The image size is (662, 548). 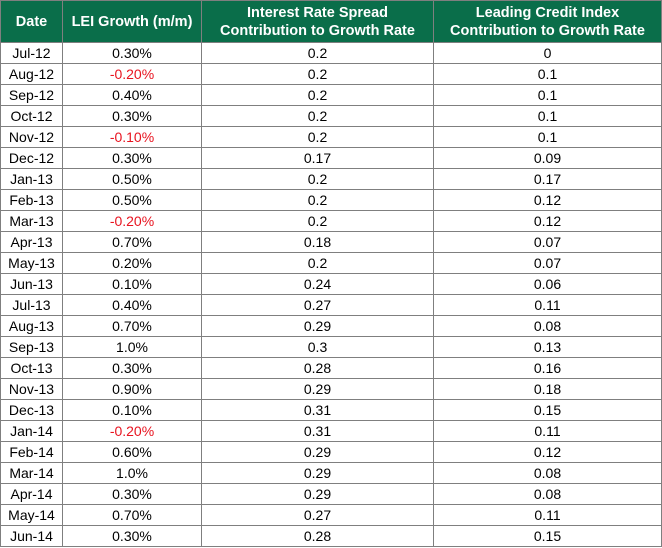 What do you see at coordinates (331, 284) in the screenshot?
I see `table-row: Jun-13 0.10% 0.24 0.06` at bounding box center [331, 284].